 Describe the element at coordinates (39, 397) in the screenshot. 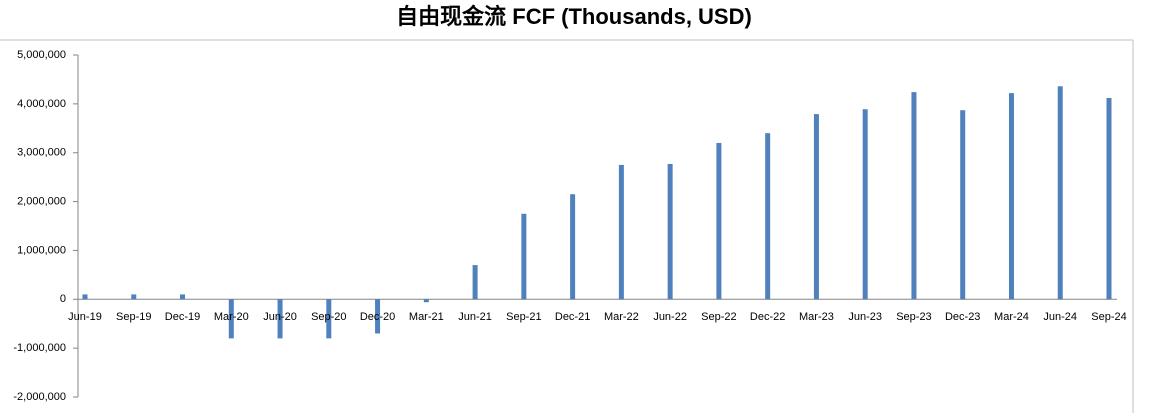

I see `y-tick-label: -2,000,000` at that location.